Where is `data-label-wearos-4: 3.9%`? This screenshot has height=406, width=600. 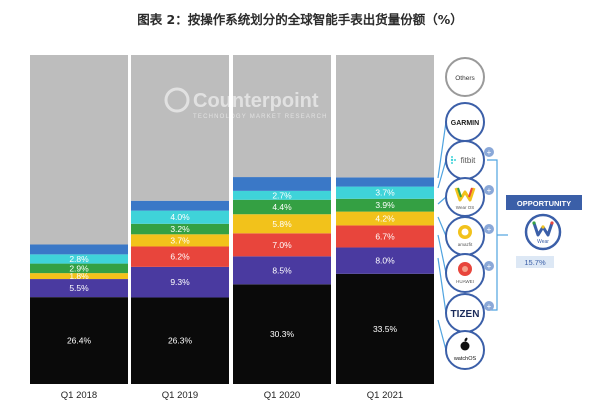
data-label-wearos-4: 3.9% is located at coordinates (385, 205).